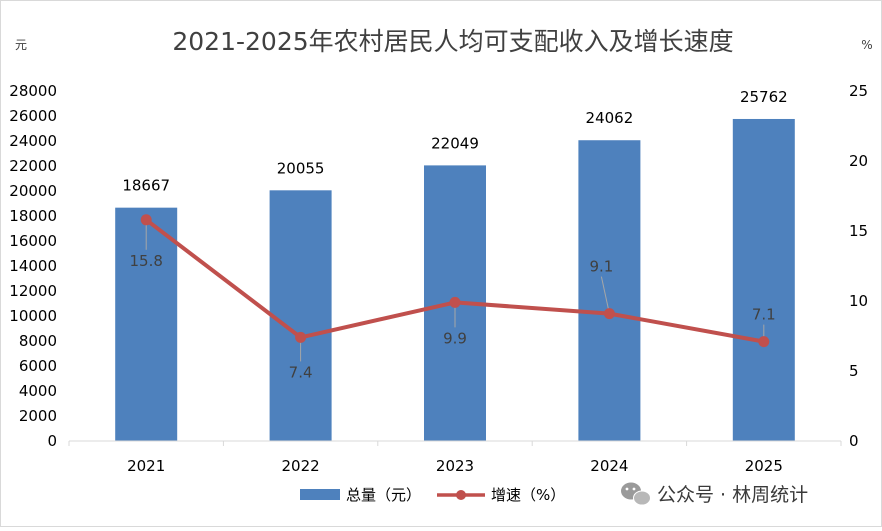 This screenshot has width=882, height=531. What do you see at coordinates (33, 191) in the screenshot?
I see `left-tick-label: 20000` at bounding box center [33, 191].